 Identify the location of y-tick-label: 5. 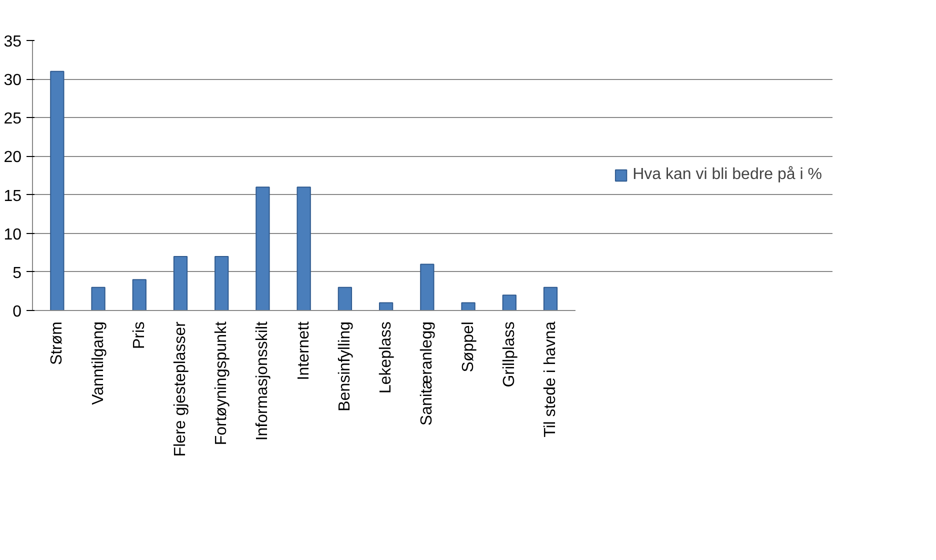
(17, 273).